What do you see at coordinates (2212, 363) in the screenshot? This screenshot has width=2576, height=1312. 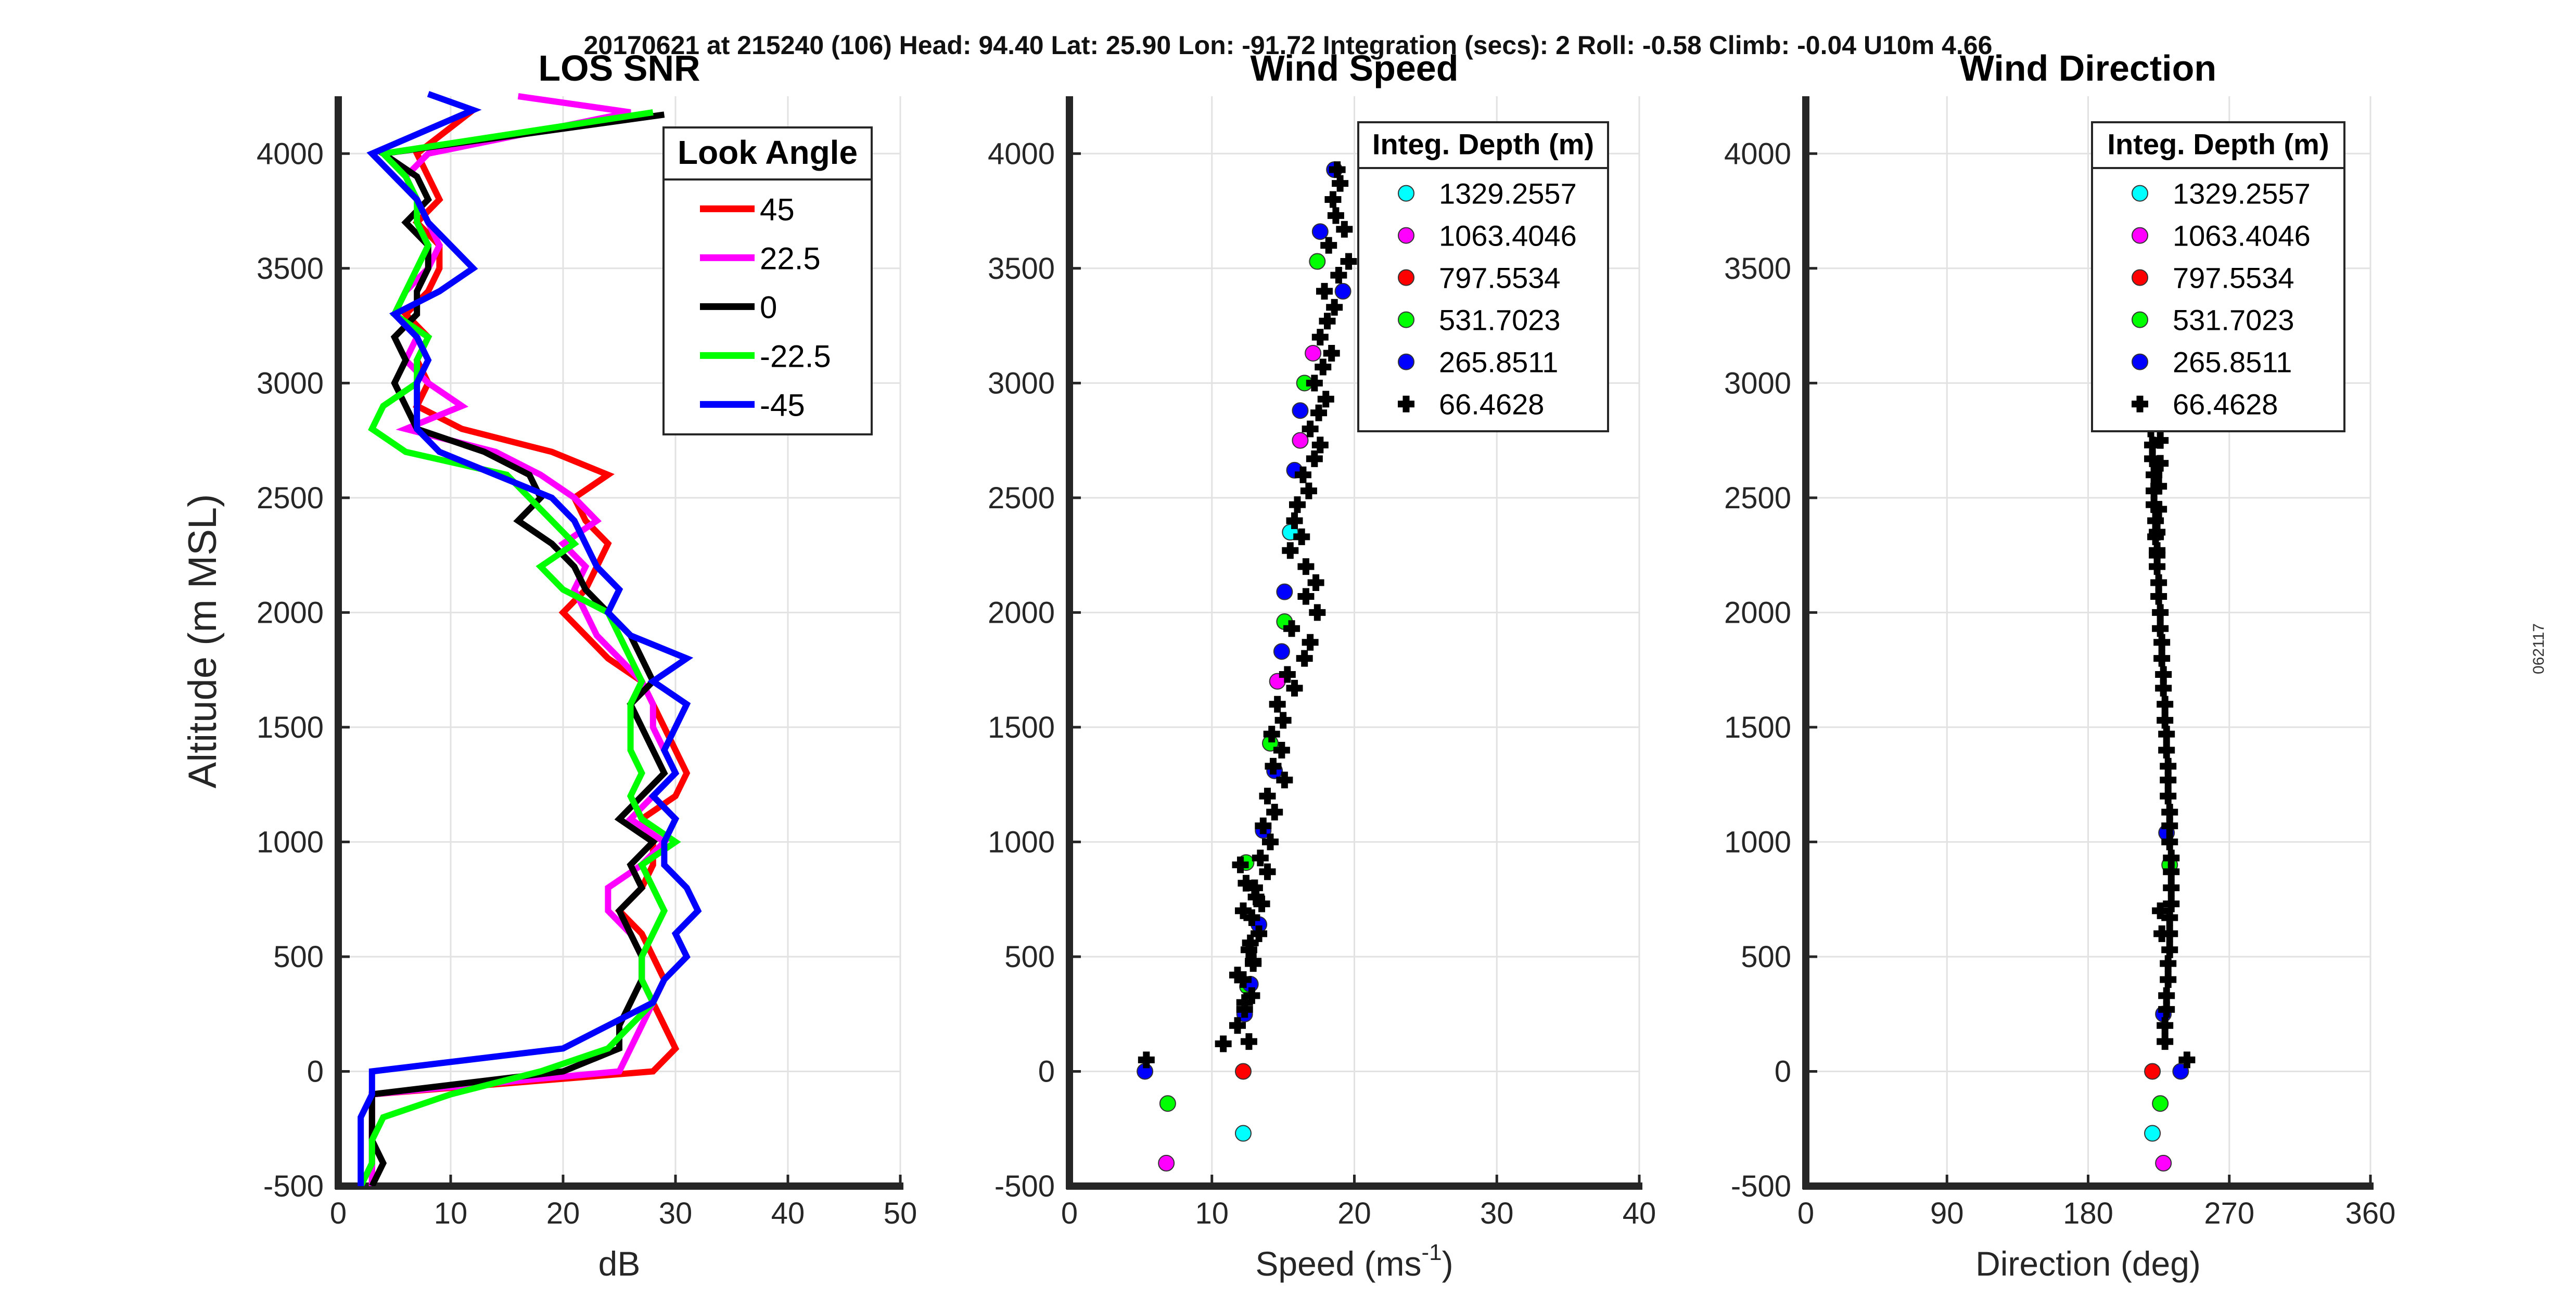 I see `legend-entry-265-8511: 265.8511` at bounding box center [2212, 363].